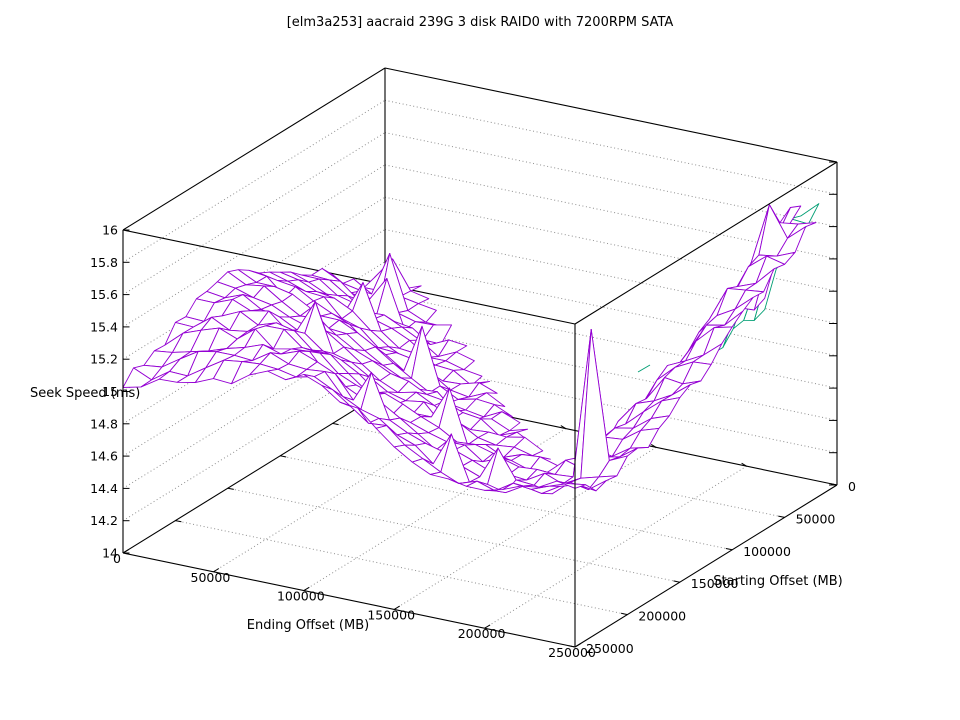 The image size is (960, 720). I want to click on x-tick-labels: 0 50000 100000 150000 200000 250000, so click(354, 605).